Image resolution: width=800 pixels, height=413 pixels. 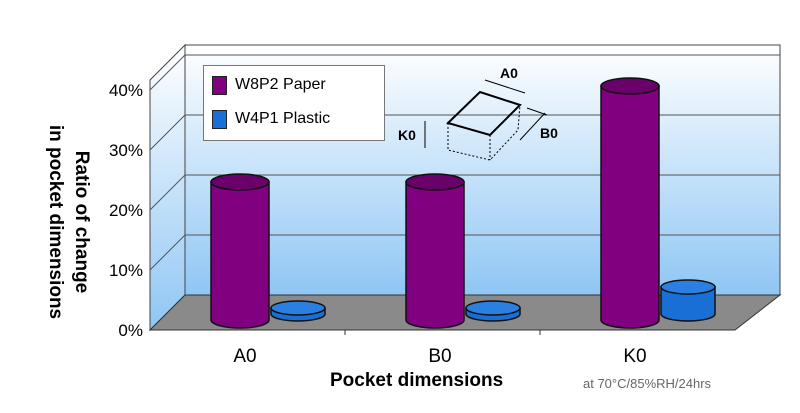 What do you see at coordinates (130, 330) in the screenshot?
I see `y-tick-label: 0%` at bounding box center [130, 330].